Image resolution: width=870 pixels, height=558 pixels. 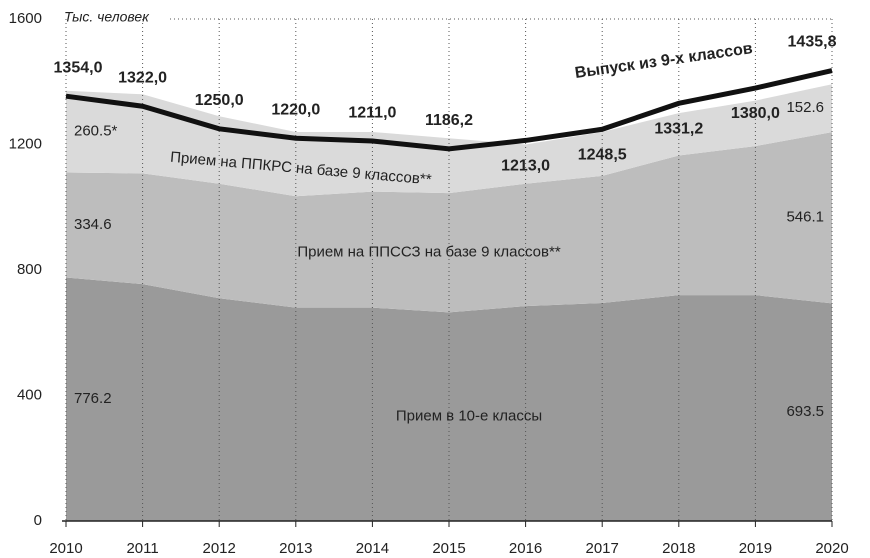 I want to click on y-axis-label: Тыс. человек, so click(x=107, y=17).